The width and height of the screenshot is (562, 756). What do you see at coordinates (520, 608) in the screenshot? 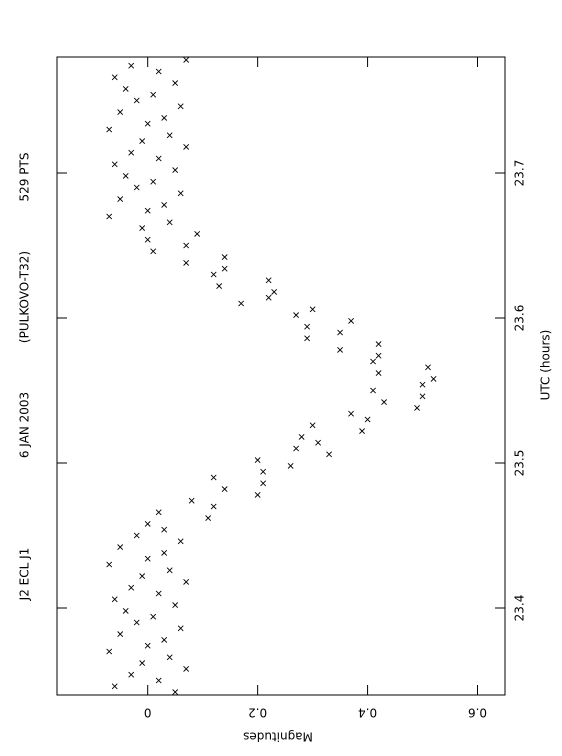
I see `x-tick-label: 23.4` at bounding box center [520, 608].